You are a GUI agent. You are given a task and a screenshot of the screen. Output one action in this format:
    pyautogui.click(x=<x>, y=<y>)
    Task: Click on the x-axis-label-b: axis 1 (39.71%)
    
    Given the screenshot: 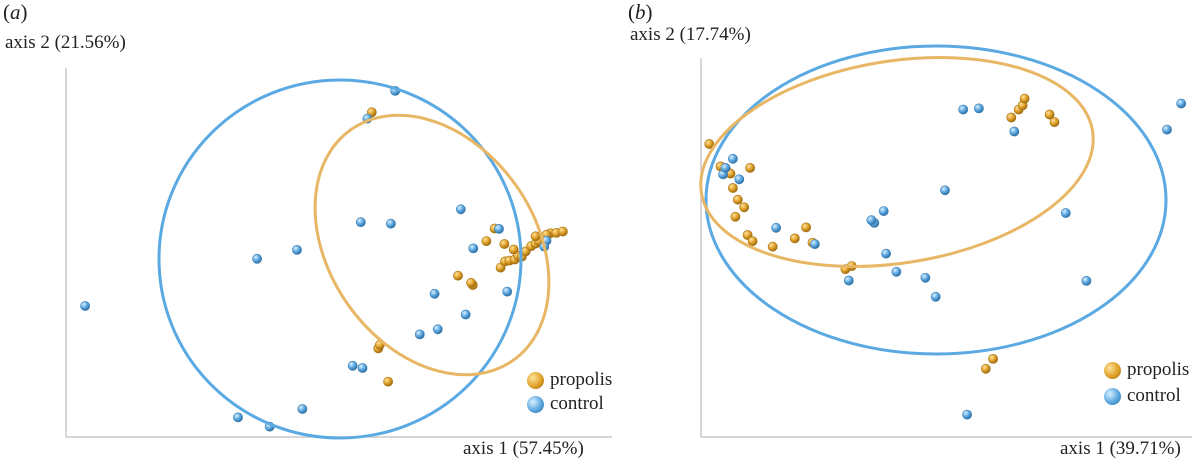 What is the action you would take?
    pyautogui.click(x=1120, y=448)
    